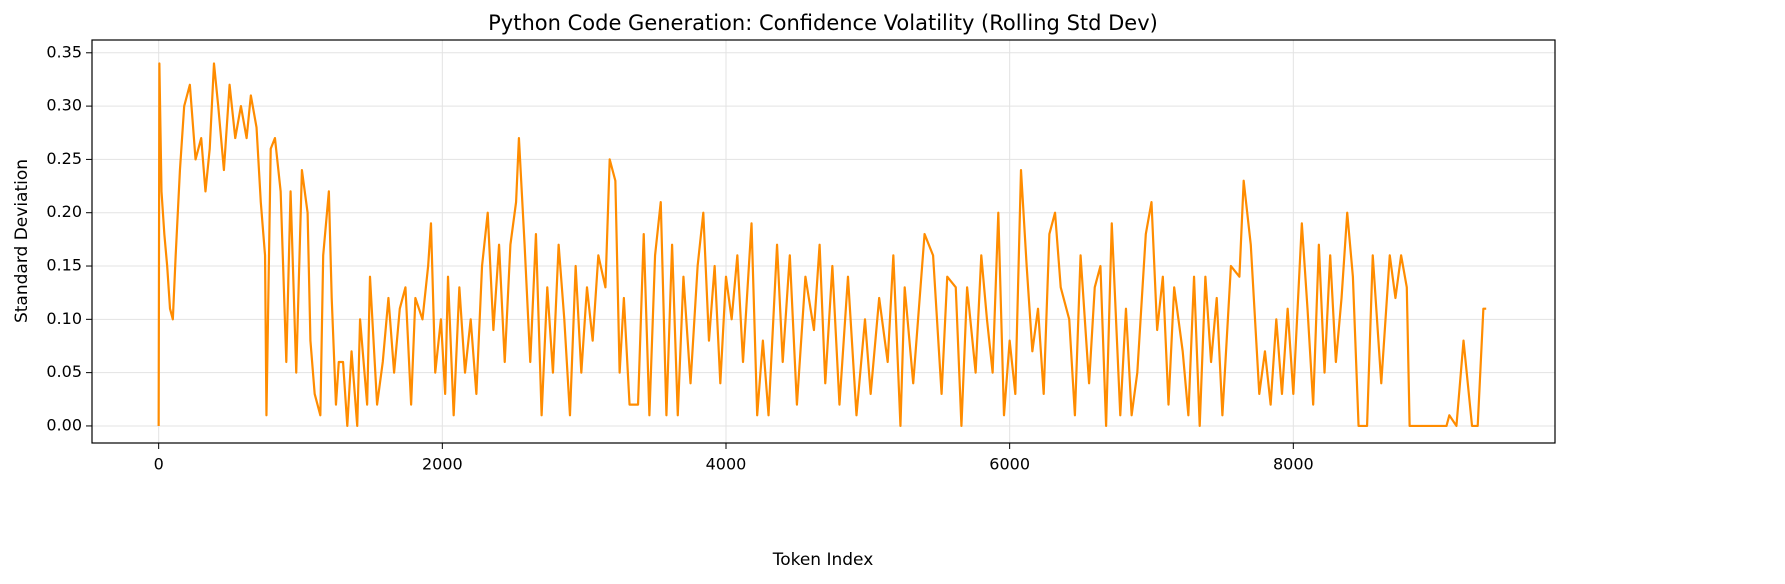 The width and height of the screenshot is (1785, 584). Describe the element at coordinates (64, 158) in the screenshot. I see `y-tick-label: 0.25` at that location.